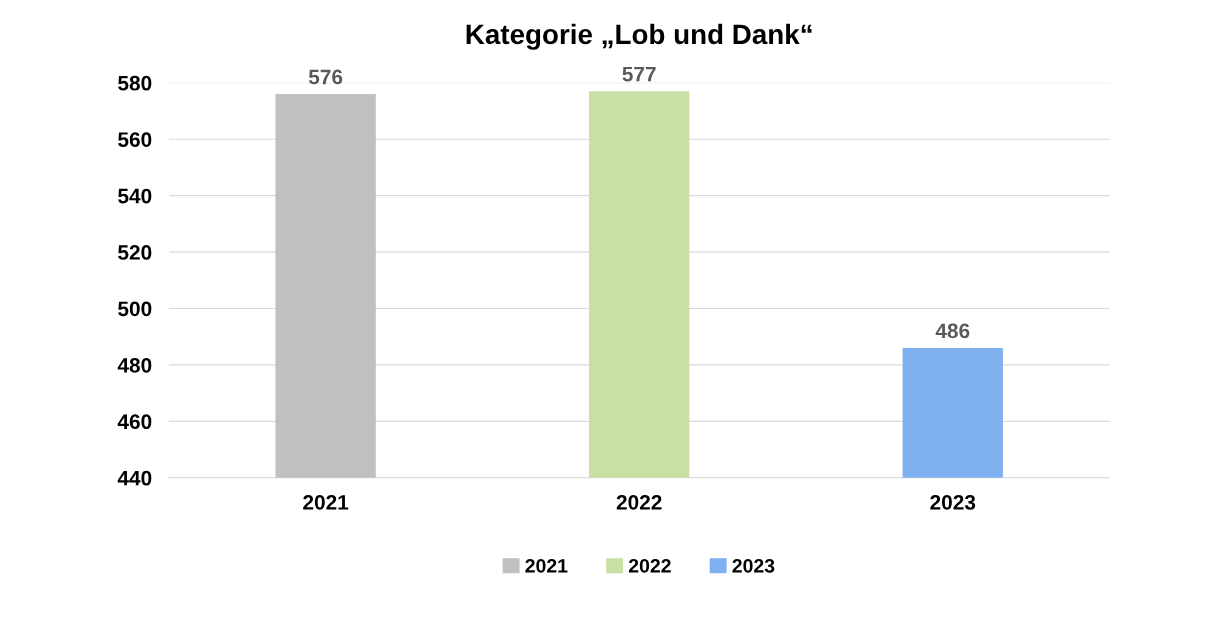  What do you see at coordinates (325, 77) in the screenshot?
I see `data-label: 576` at bounding box center [325, 77].